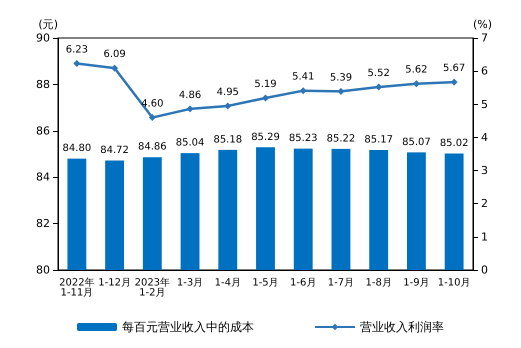  What do you see at coordinates (402, 327) in the screenshot?
I see `legend-label: 营业收入利润率` at bounding box center [402, 327].